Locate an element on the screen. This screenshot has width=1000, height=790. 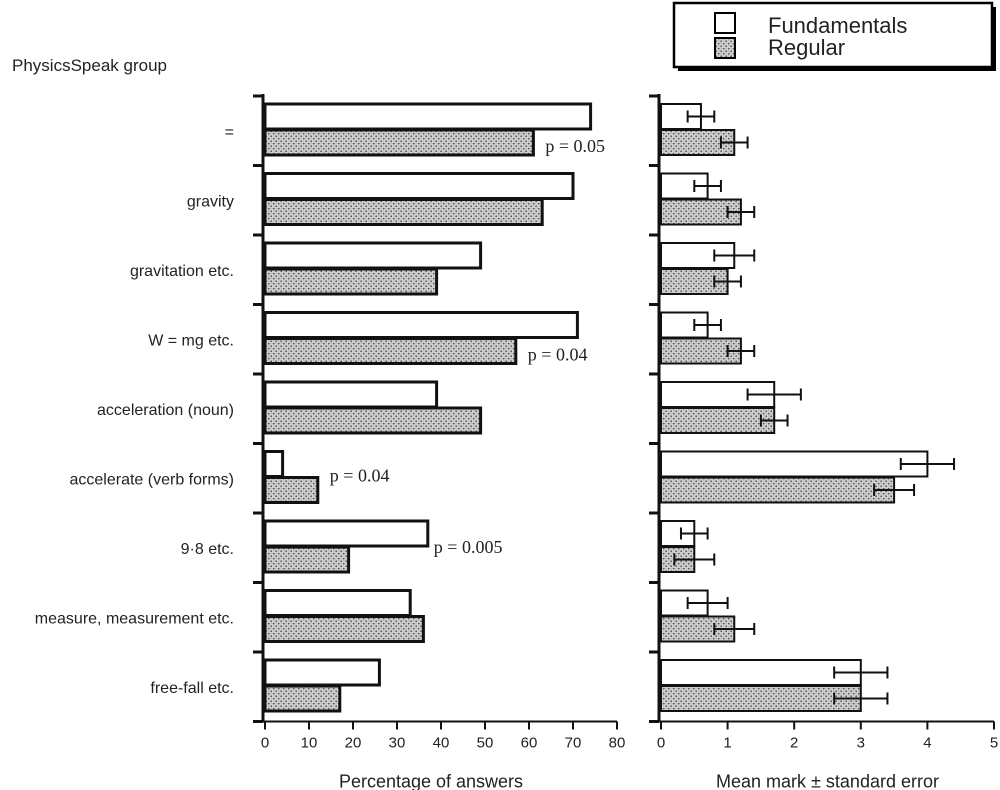
category-label-acceleration-noun: acceleration (noun) is located at coordinates (165, 410).